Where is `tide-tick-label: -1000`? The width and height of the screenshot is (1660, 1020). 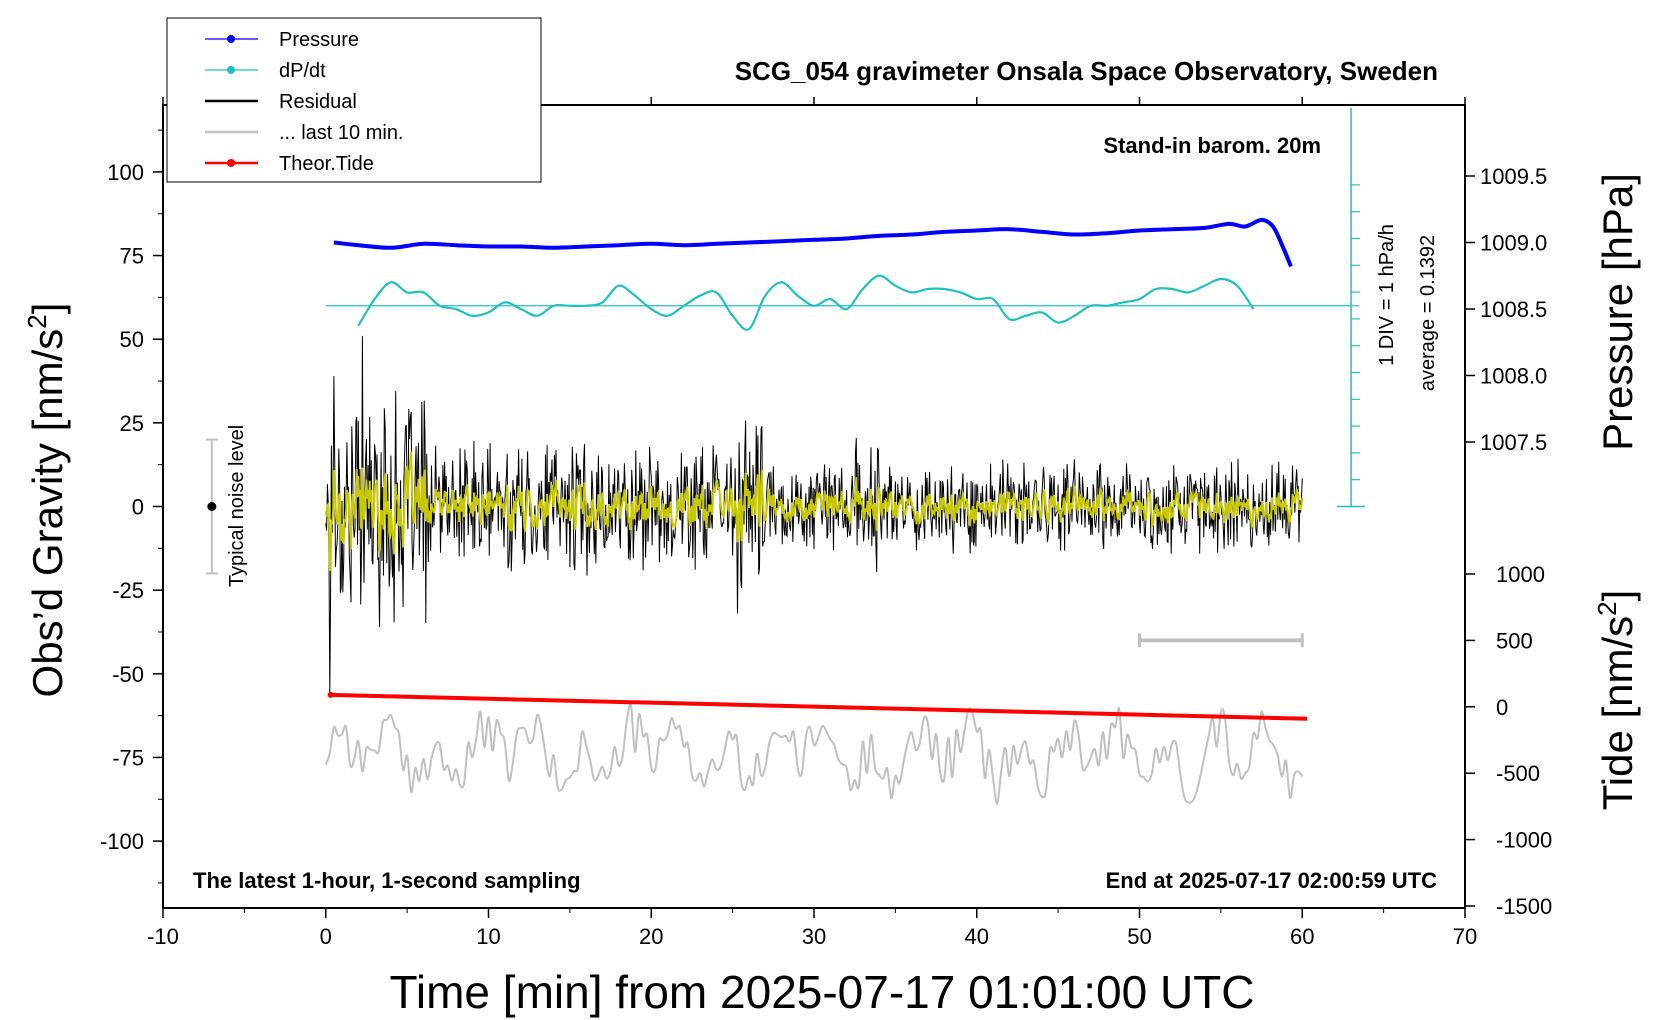
tide-tick-label: -1000 is located at coordinates (1524, 840).